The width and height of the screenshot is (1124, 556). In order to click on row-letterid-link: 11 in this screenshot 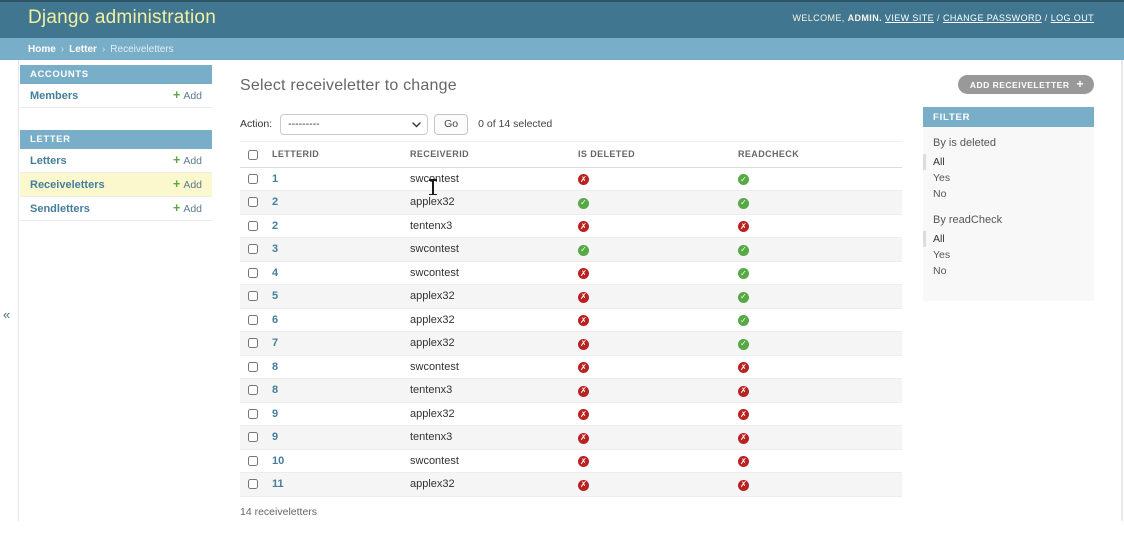, I will do `click(278, 484)`.